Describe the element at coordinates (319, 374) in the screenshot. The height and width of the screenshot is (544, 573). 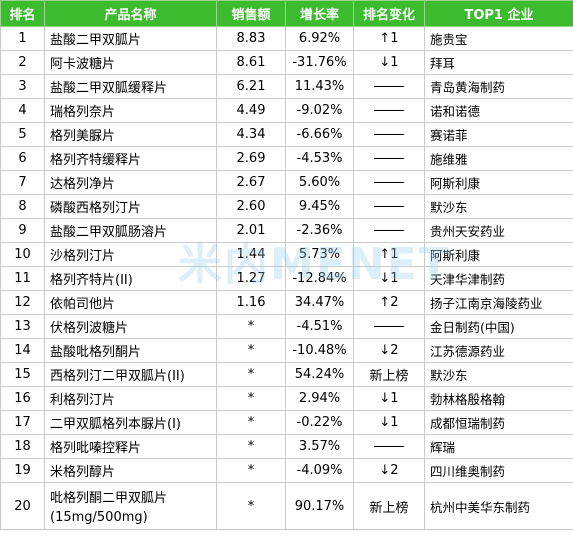
I see `growth-cell: 54.24%` at that location.